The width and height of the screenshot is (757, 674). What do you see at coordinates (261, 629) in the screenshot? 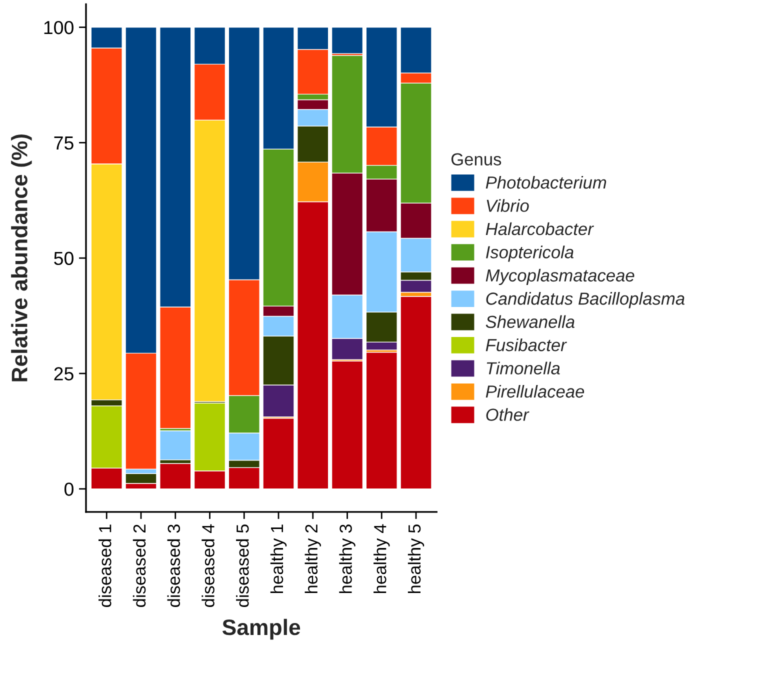
I see `x-axis-title: Sample` at bounding box center [261, 629].